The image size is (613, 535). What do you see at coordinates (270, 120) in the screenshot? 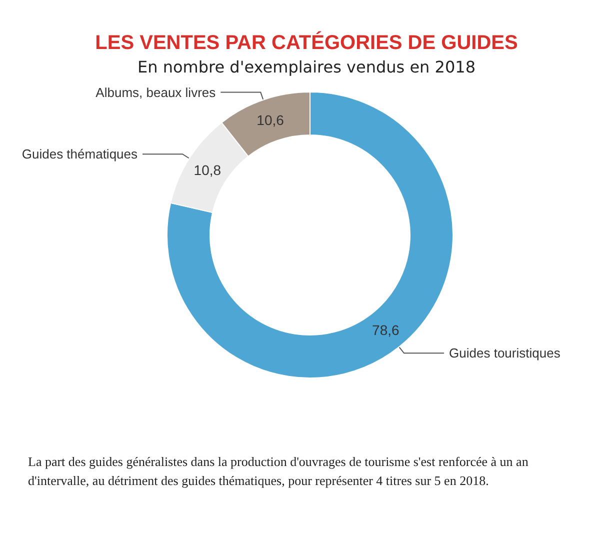
I see `data-label: 10,6` at bounding box center [270, 120].